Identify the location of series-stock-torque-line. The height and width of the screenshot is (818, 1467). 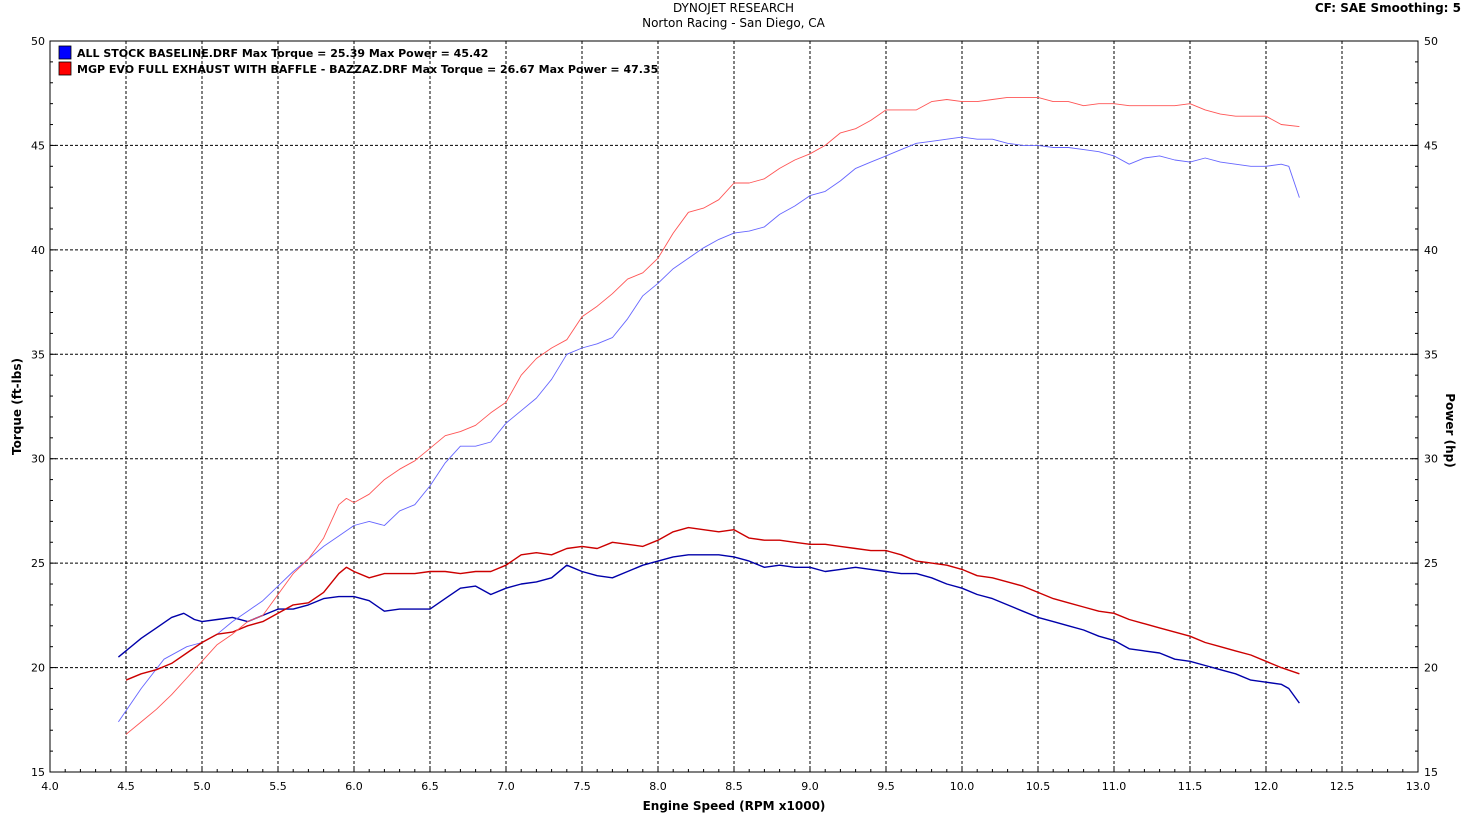
(708, 629).